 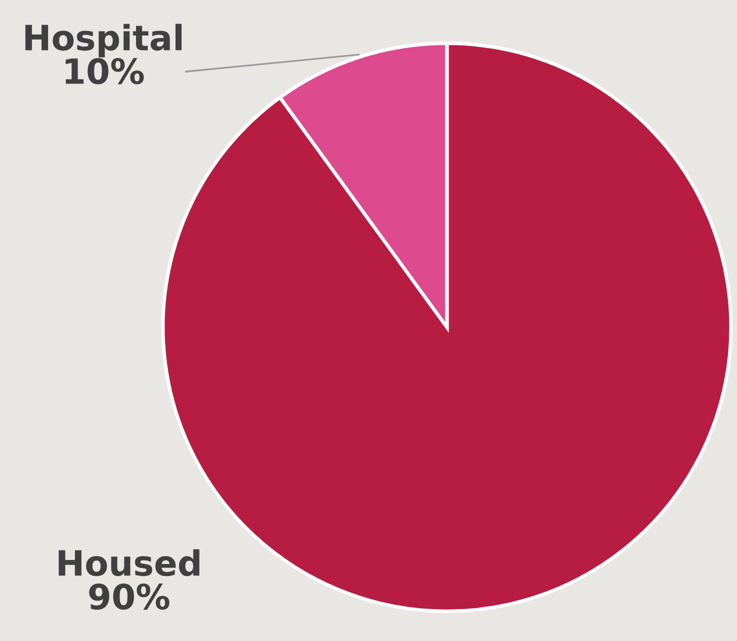 What do you see at coordinates (105, 71) in the screenshot?
I see `data-label: 10%` at bounding box center [105, 71].